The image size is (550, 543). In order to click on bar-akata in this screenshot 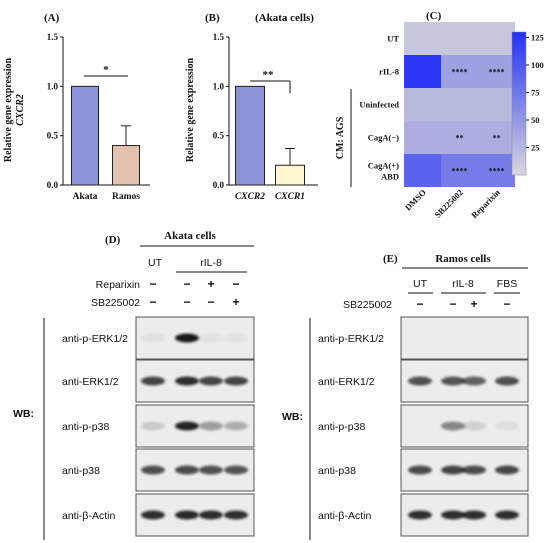, I will do `click(85, 135)`.